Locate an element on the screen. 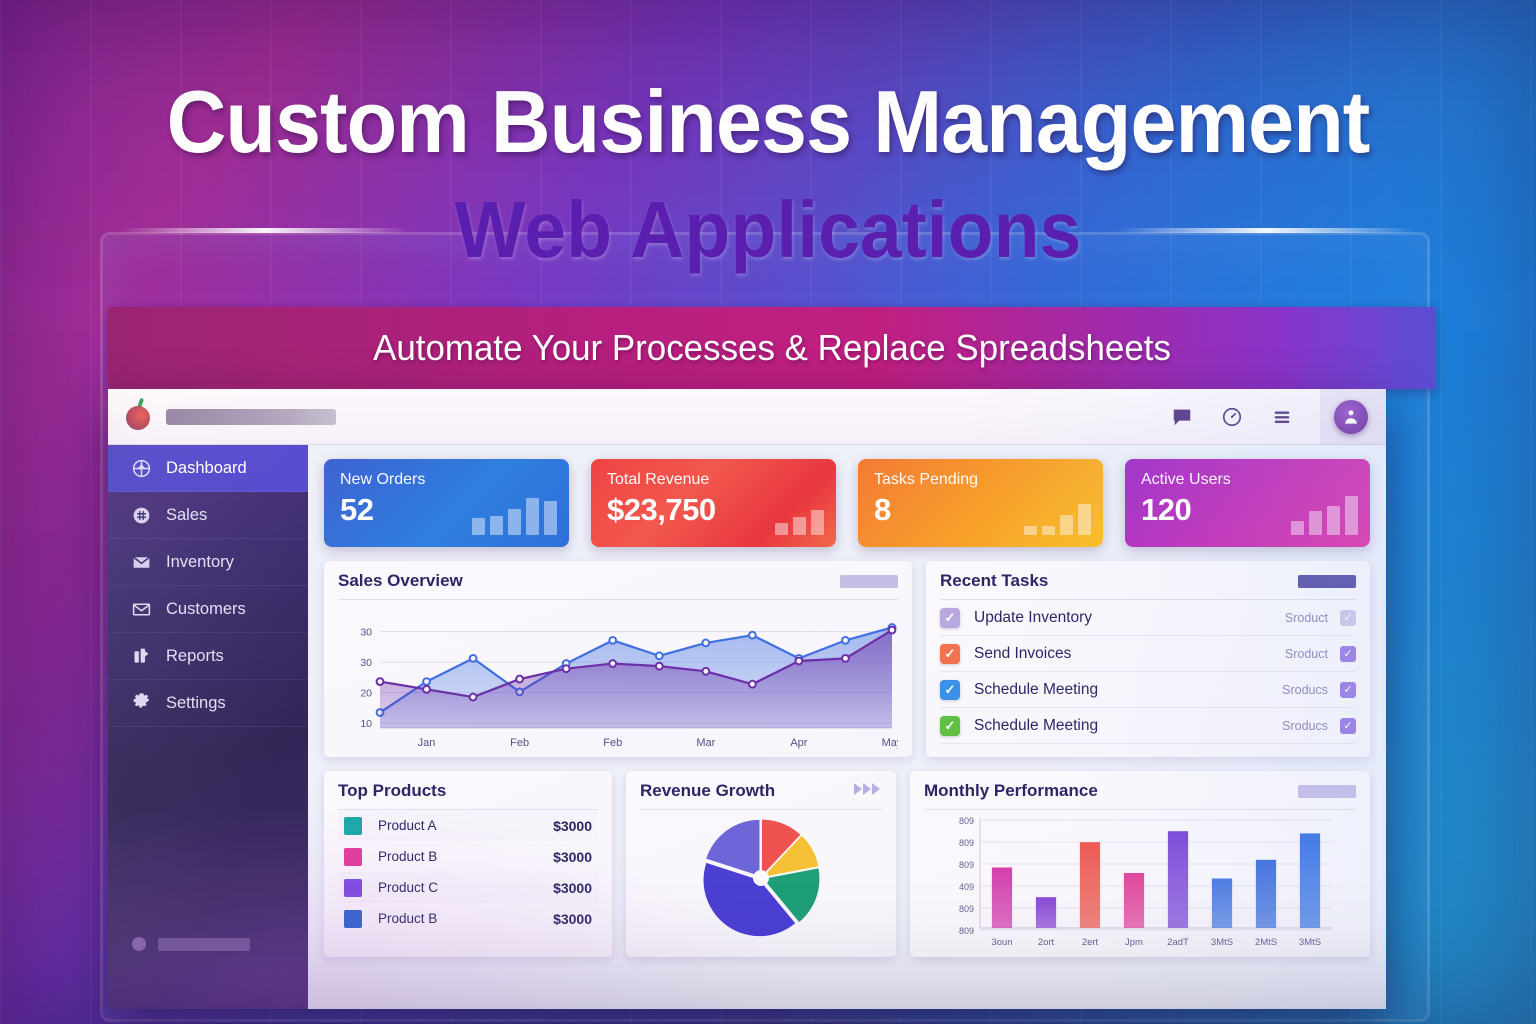 The image size is (1536, 1024). sidebar-item-customers: Customers is located at coordinates (208, 609).